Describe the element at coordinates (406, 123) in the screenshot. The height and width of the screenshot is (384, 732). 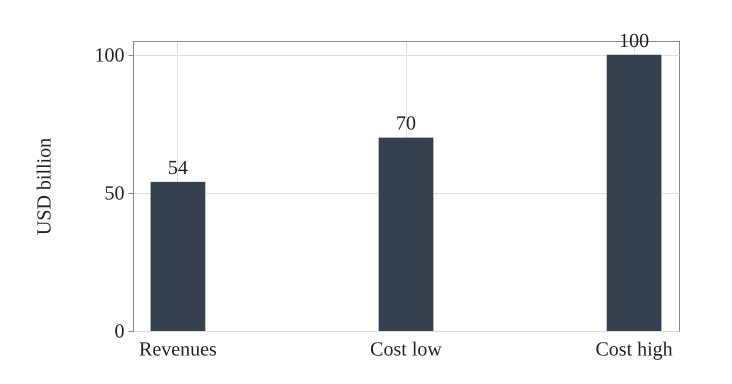
I see `data-label: 70` at that location.